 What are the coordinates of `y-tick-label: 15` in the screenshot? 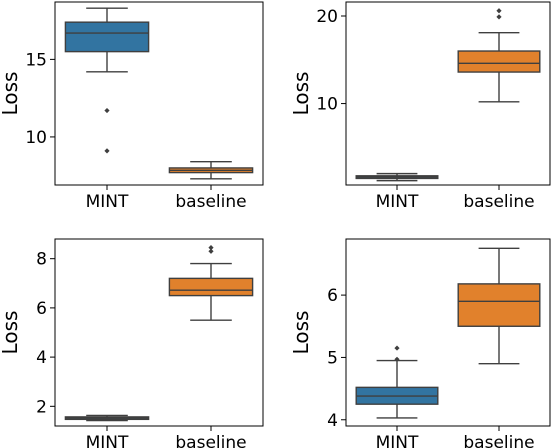 It's located at (36, 60).